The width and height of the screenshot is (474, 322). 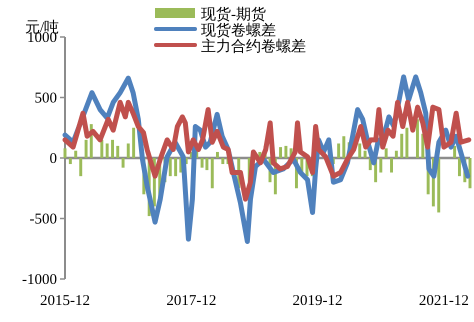 I want to click on legend-label: 现货卷螺差, so click(x=238, y=30).